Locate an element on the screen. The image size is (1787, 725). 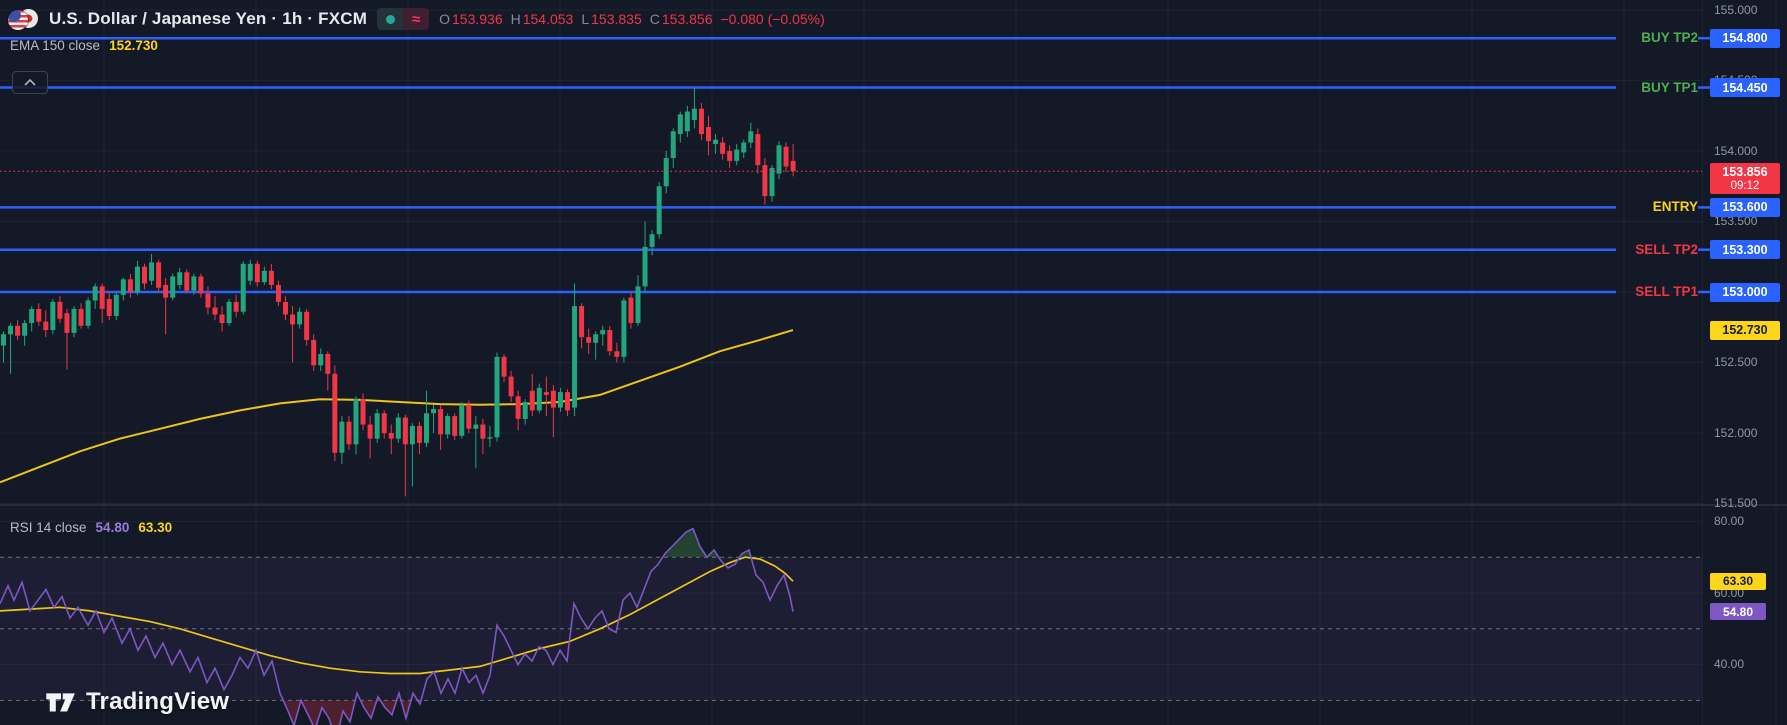
chevron-up-icon is located at coordinates (30, 82).